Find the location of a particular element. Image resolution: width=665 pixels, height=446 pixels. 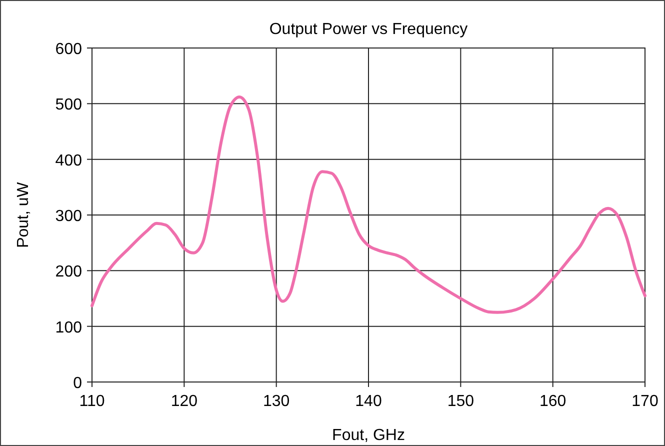

y-tick-label: 0 is located at coordinates (77, 383).